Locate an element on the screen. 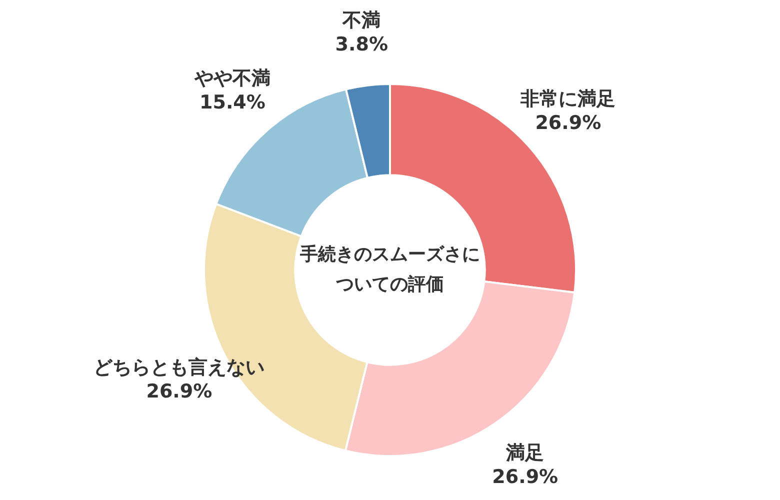 The image size is (780, 500). data-label: 15.4% is located at coordinates (233, 103).